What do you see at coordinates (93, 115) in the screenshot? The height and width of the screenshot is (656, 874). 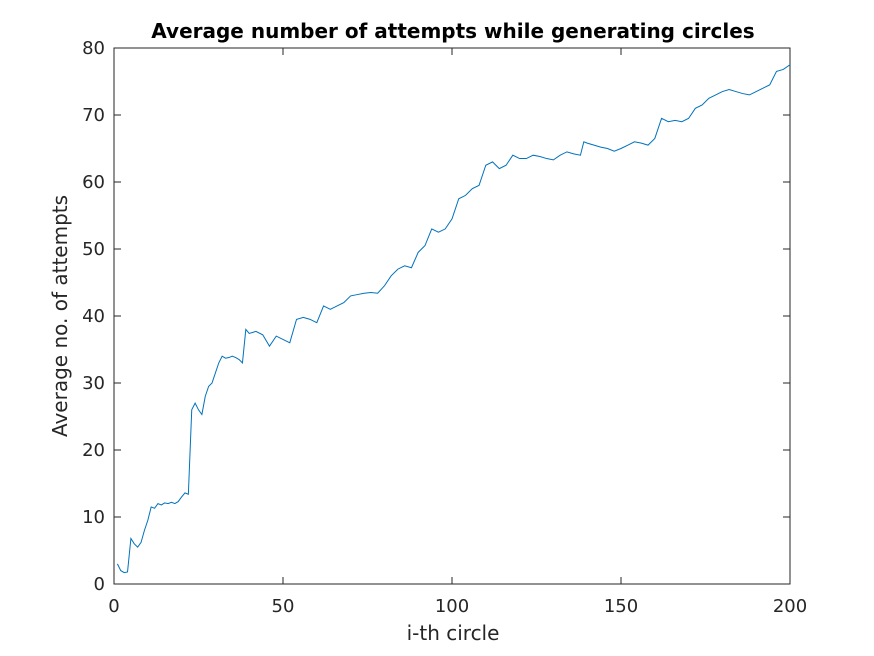 I see `y-tick-label: 70` at bounding box center [93, 115].